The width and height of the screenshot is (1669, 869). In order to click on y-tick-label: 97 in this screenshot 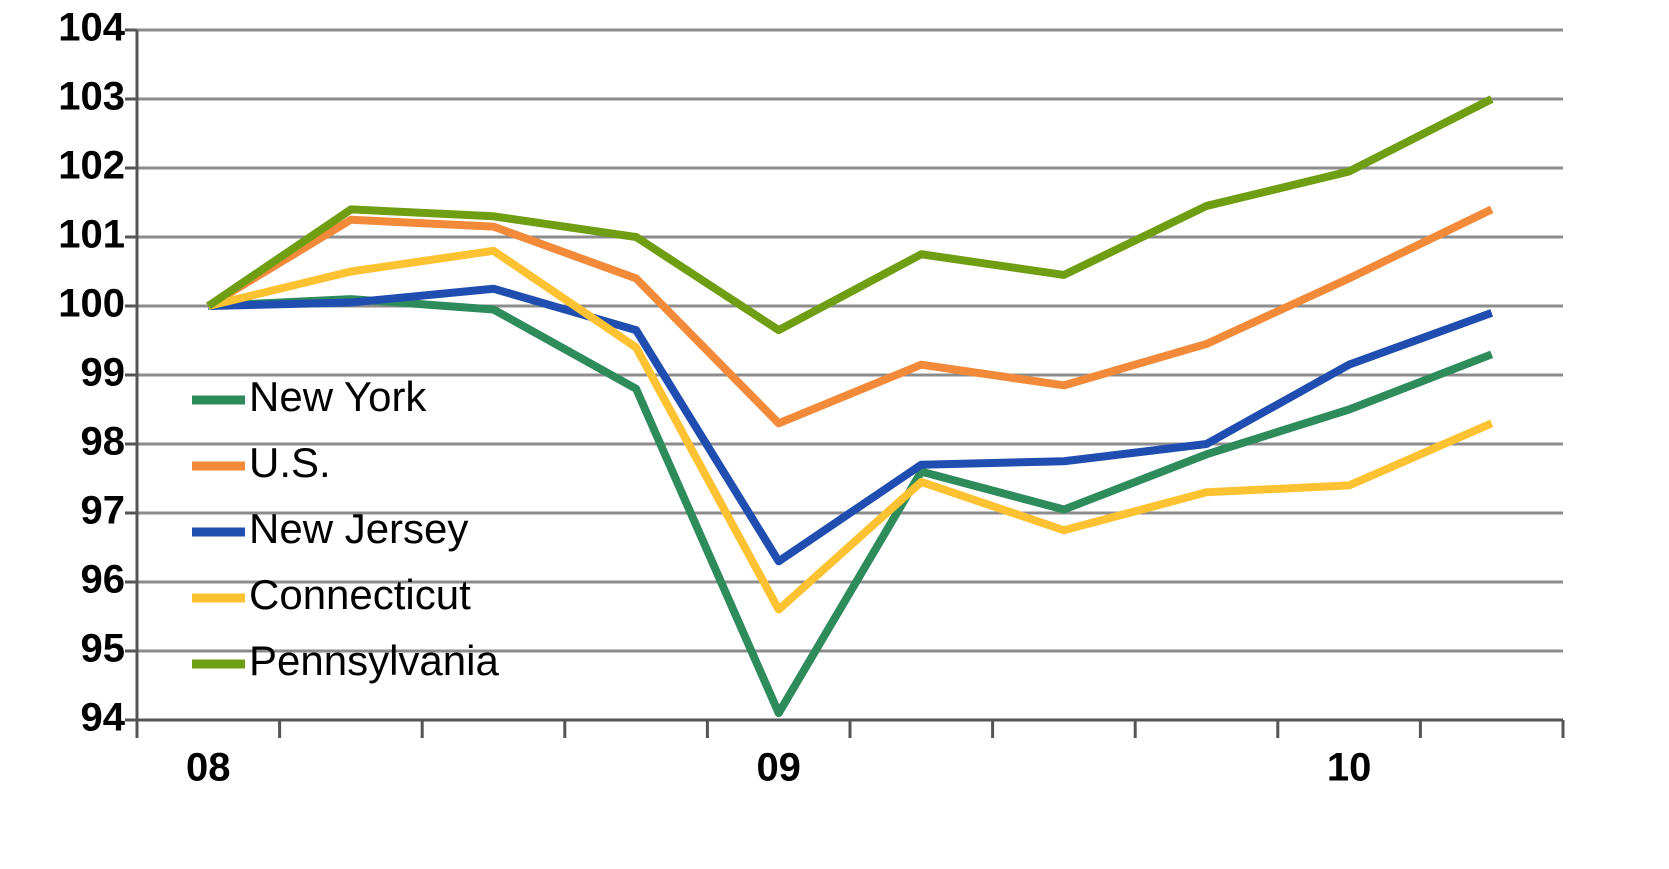, I will do `click(103, 511)`.